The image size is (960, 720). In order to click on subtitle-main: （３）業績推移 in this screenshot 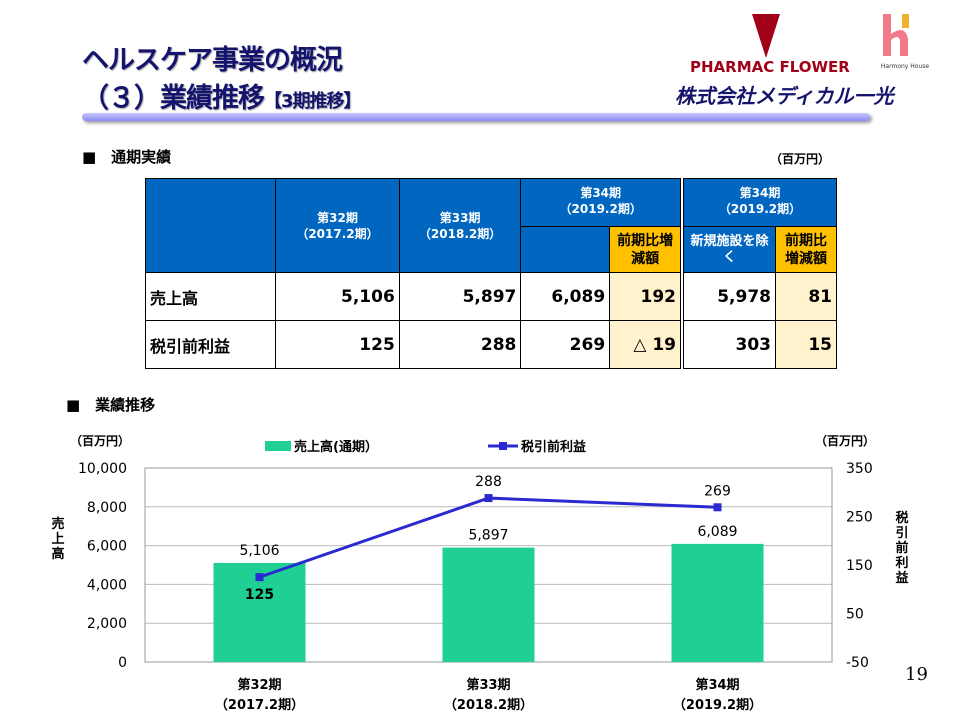, I will do `click(173, 98)`.